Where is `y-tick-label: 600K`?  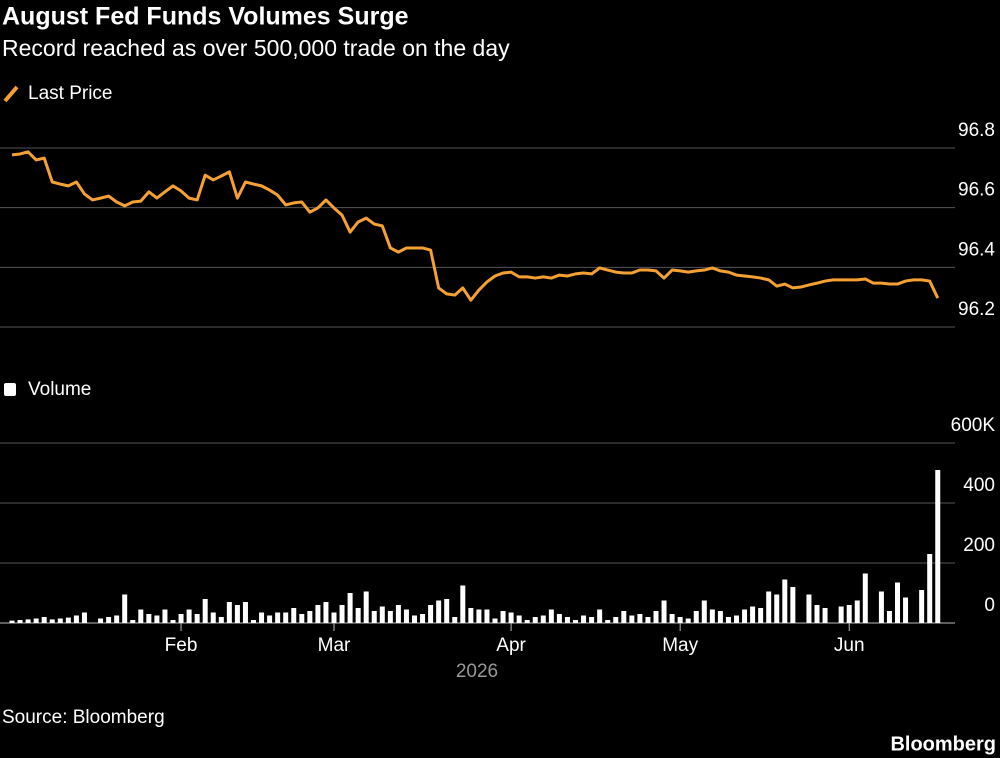 y-tick-label: 600K is located at coordinates (973, 425).